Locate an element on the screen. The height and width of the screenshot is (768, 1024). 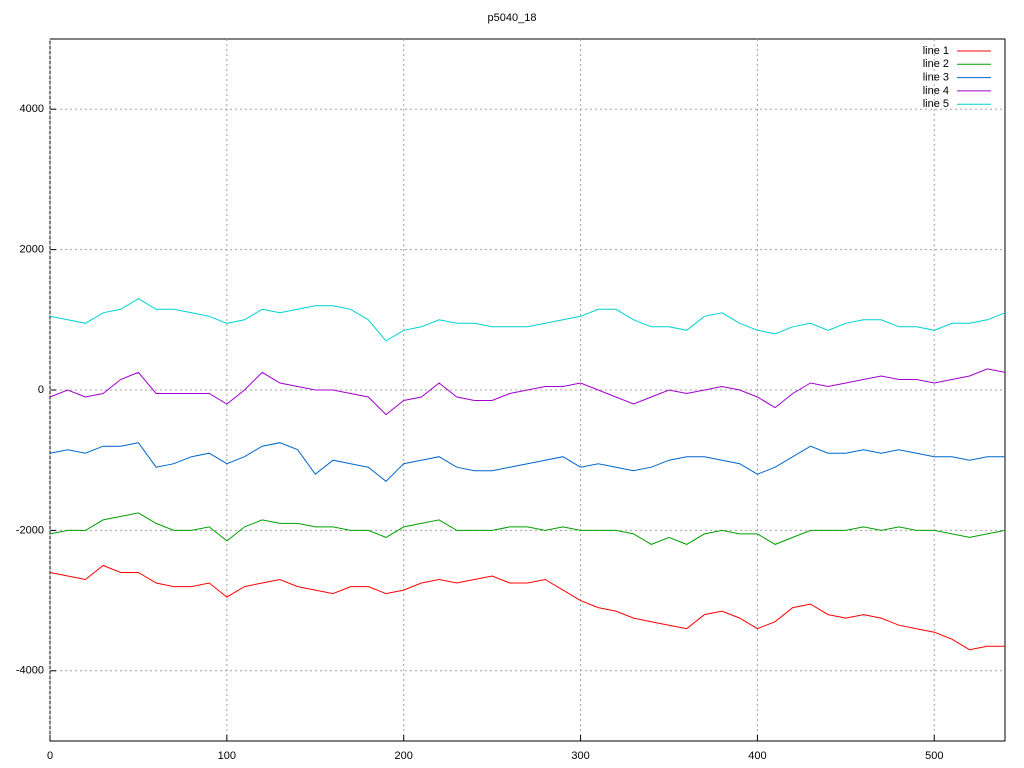
legend-label: line 5 is located at coordinates (936, 104).